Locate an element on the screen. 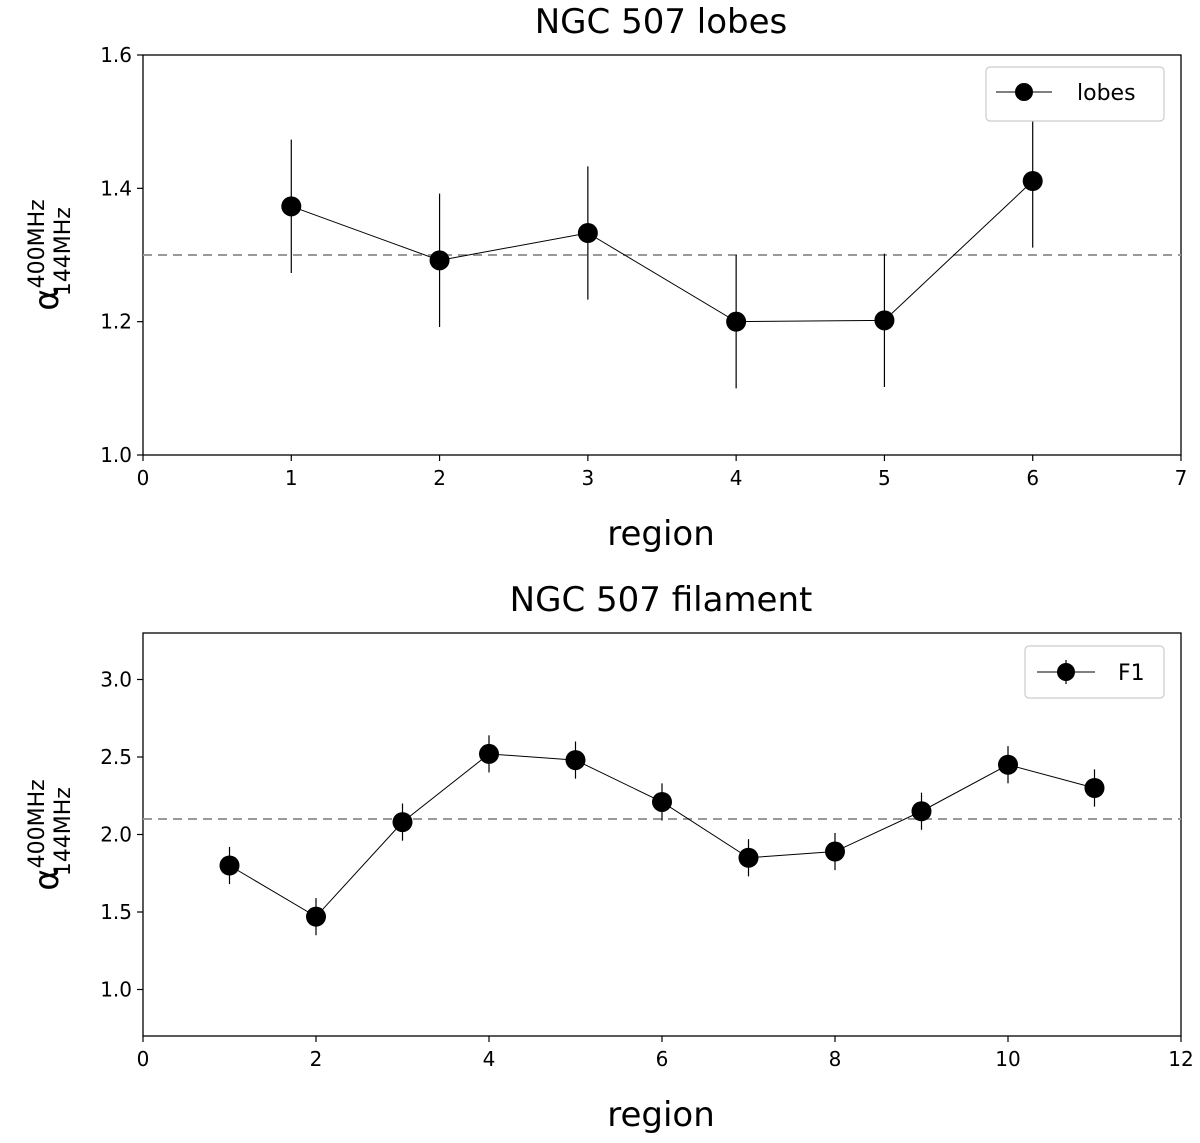 The image size is (1200, 1143). legend: F1 is located at coordinates (1094, 672).